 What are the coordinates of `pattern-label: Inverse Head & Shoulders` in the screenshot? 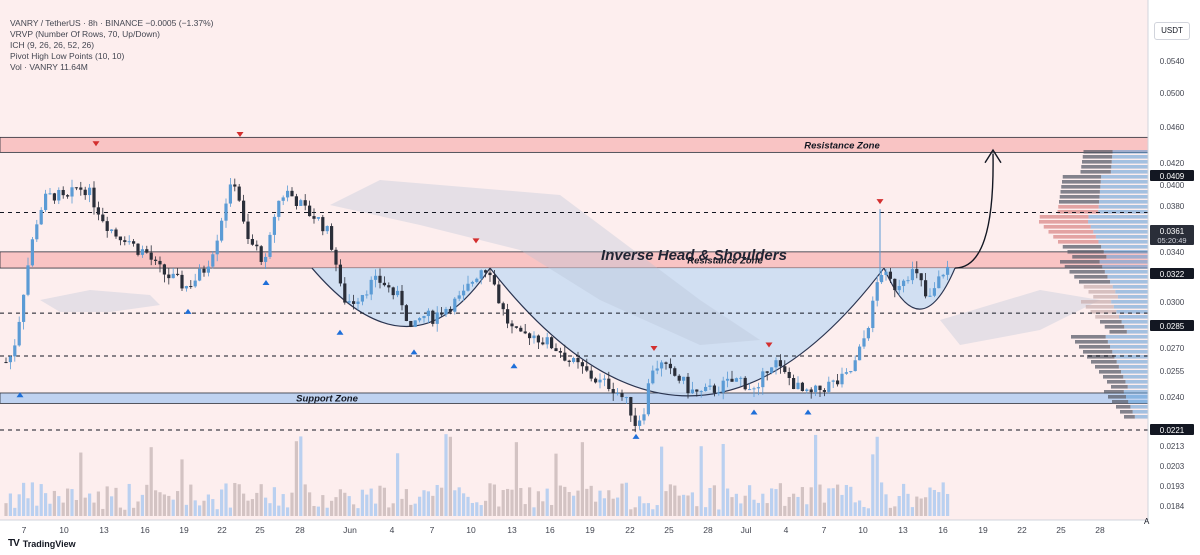 It's located at (694, 255).